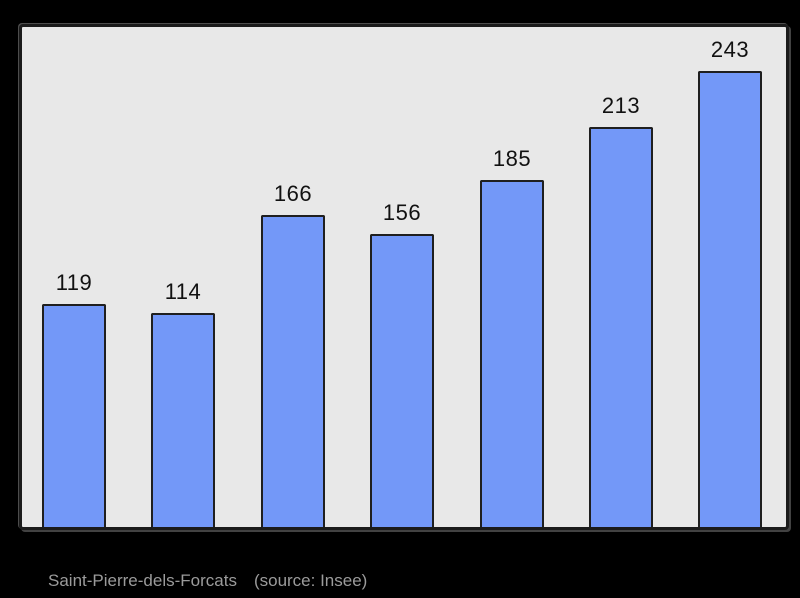 The image size is (800, 598). Describe the element at coordinates (402, 212) in the screenshot. I see `bar-value-label: 156` at that location.